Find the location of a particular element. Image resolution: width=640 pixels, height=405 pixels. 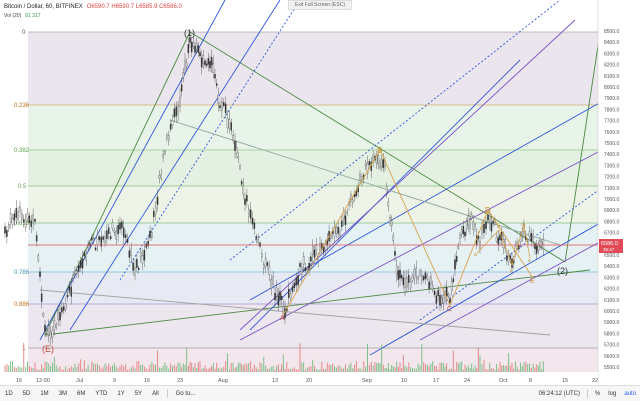

symbol-title: Bitcoin / Dollar, 60, BITFINEX is located at coordinates (43, 7).